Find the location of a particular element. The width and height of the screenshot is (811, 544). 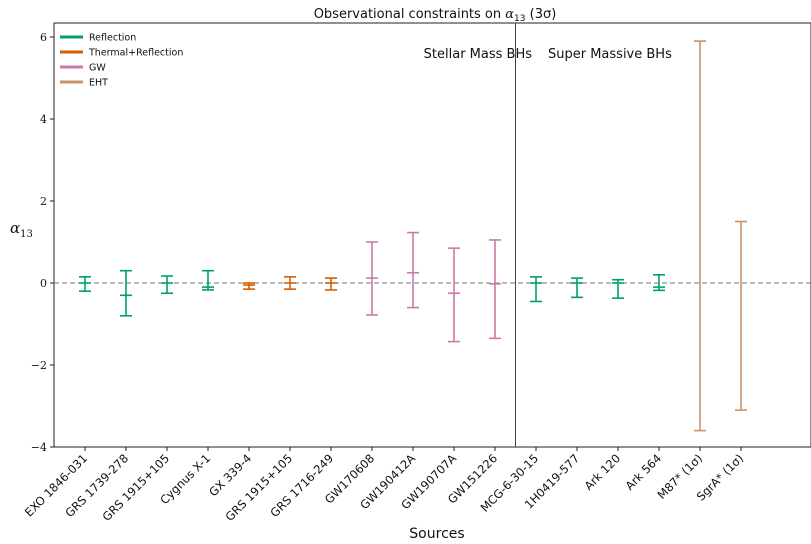

x-tick-label: Ark 564 is located at coordinates (643, 472).